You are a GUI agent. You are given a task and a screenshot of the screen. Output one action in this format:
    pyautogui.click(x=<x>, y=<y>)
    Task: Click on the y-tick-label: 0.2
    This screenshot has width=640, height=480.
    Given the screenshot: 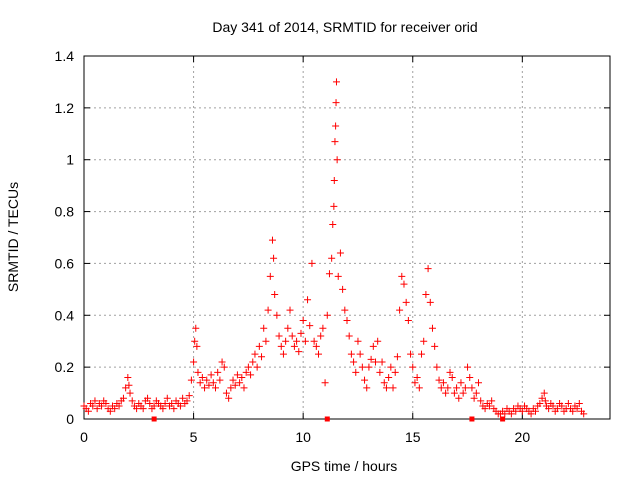 What is the action you would take?
    pyautogui.click(x=65, y=367)
    